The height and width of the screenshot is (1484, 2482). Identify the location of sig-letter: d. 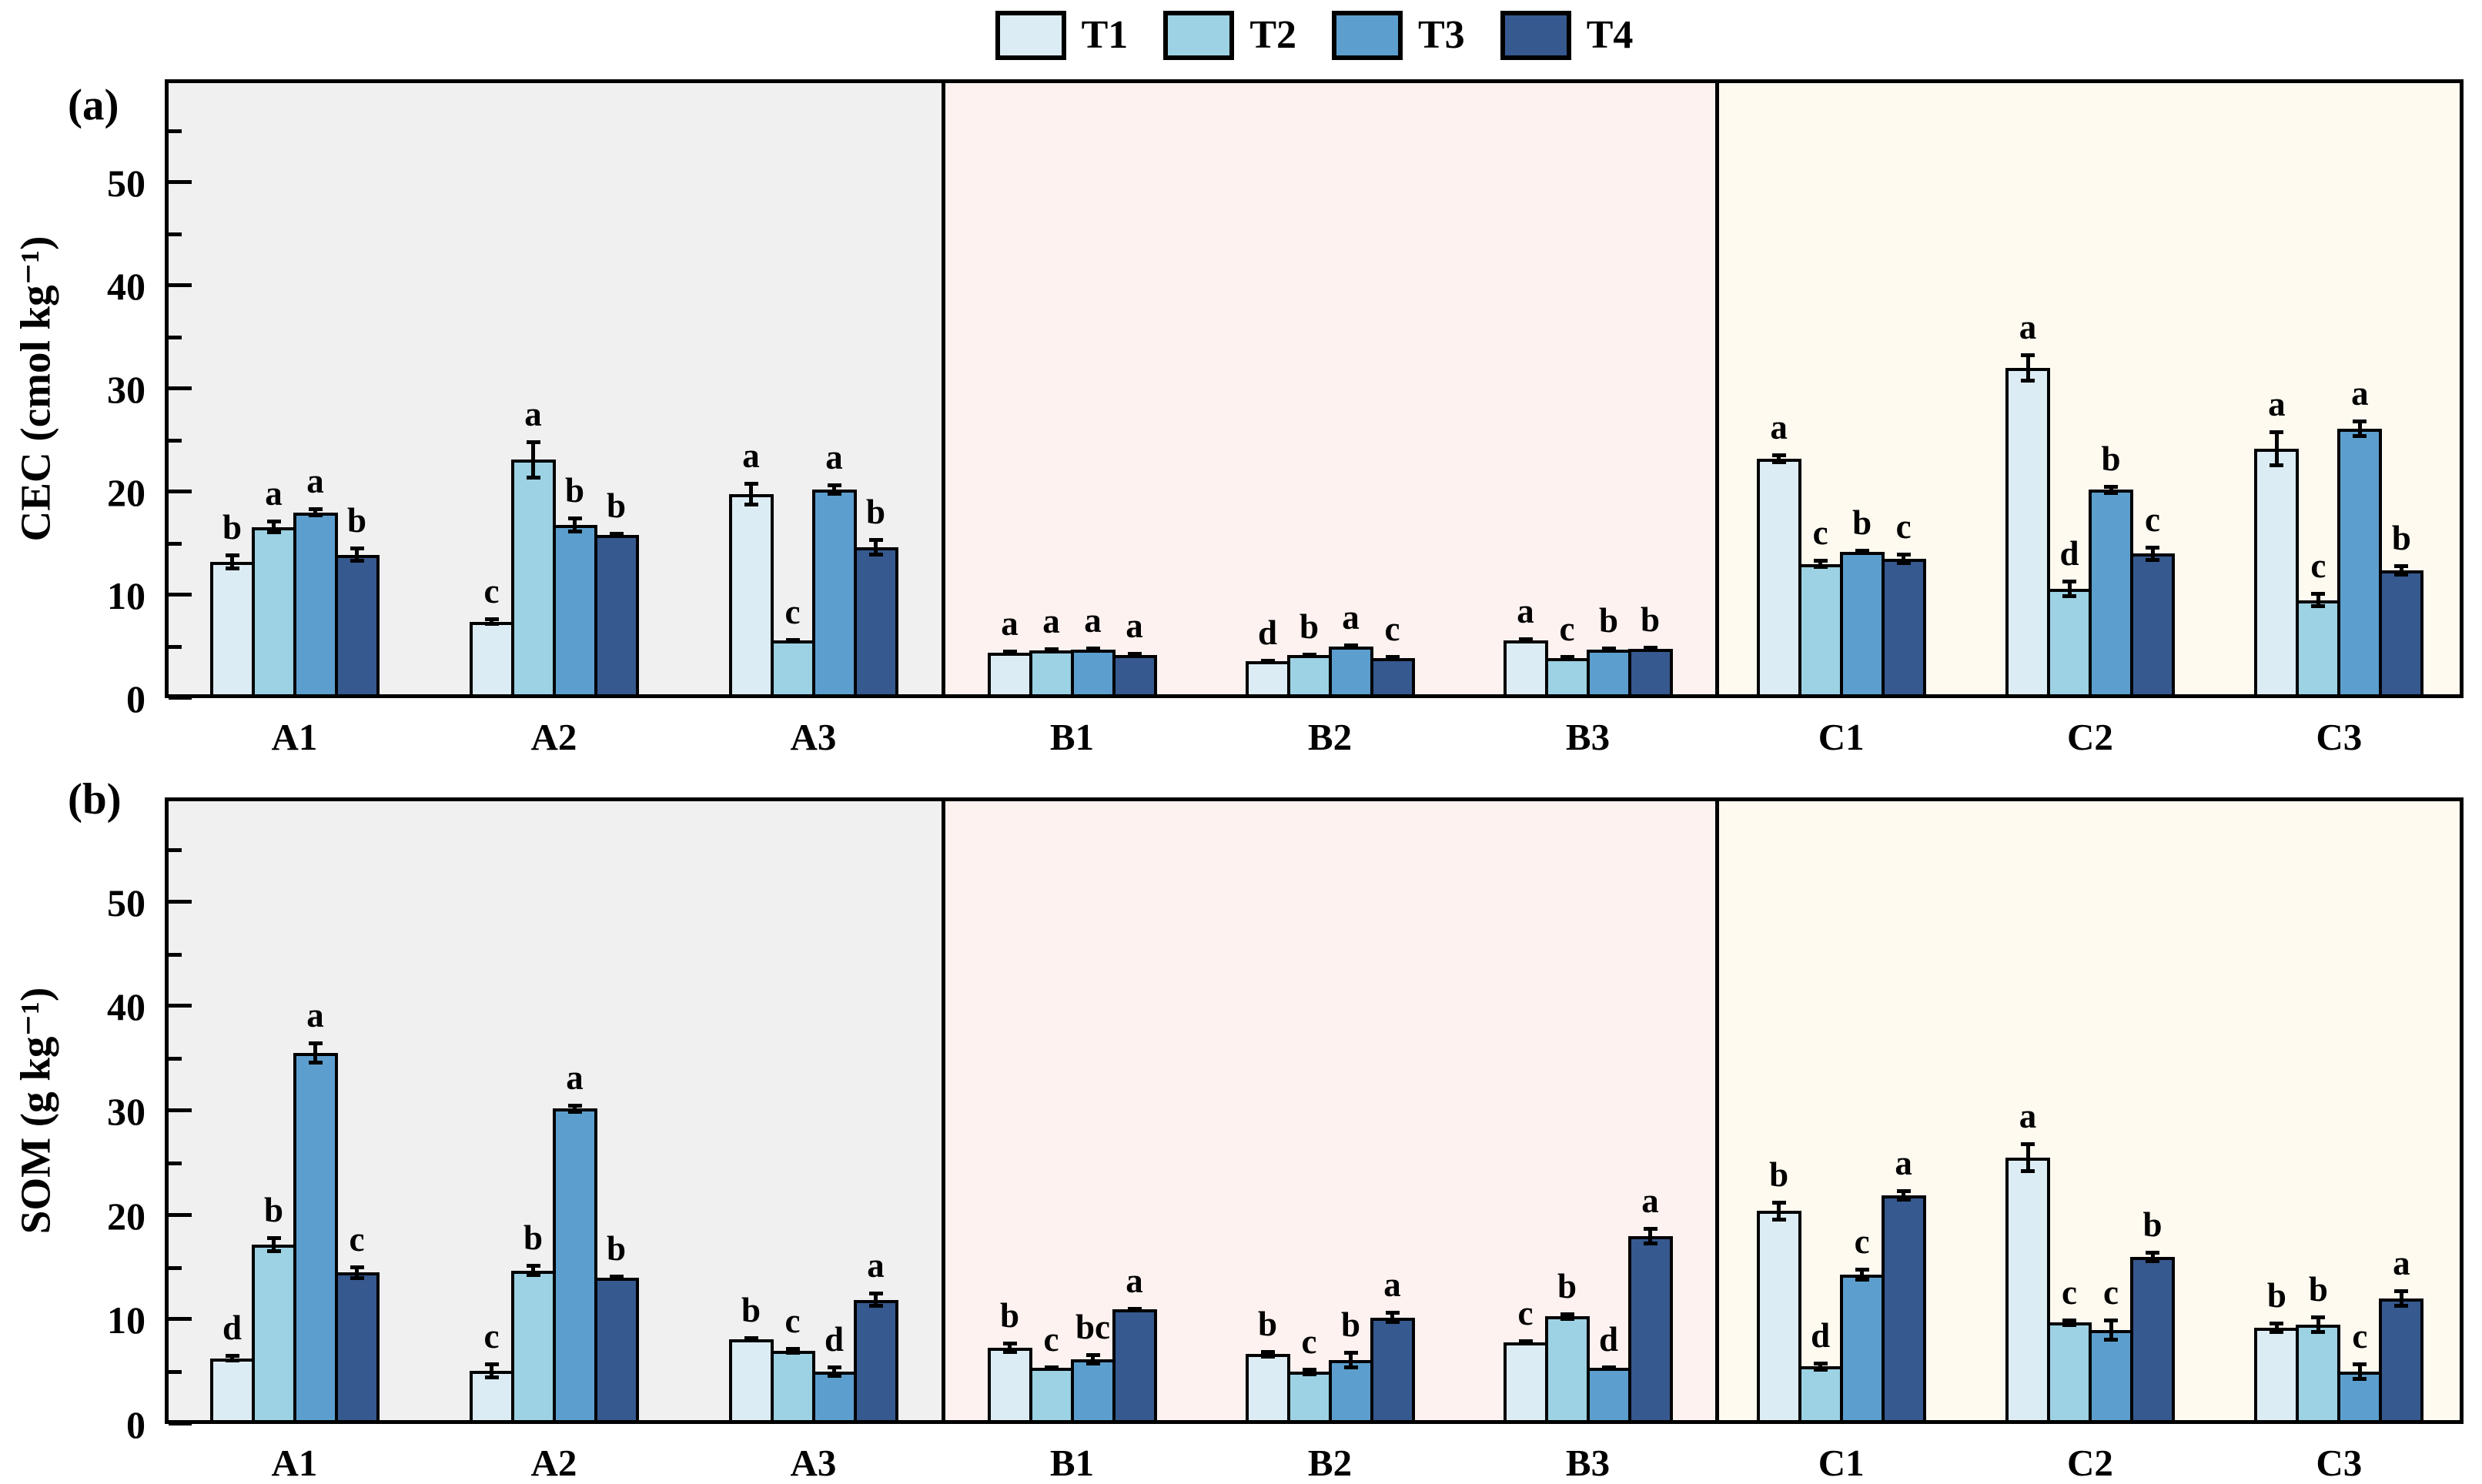
(834, 1339).